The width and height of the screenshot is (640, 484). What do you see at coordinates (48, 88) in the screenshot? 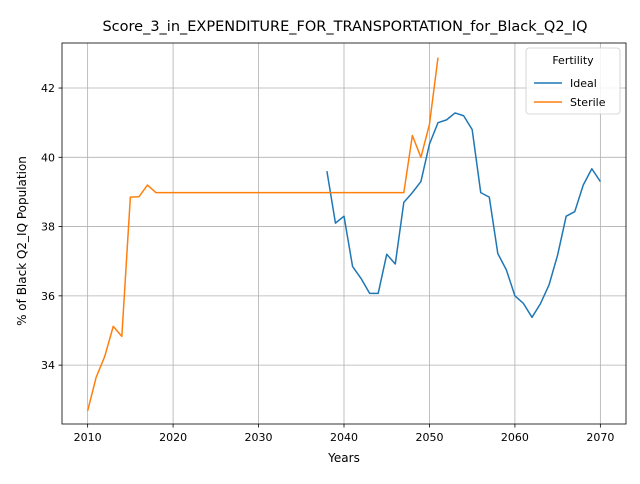
I see `y-tick-label: 42` at bounding box center [48, 88].